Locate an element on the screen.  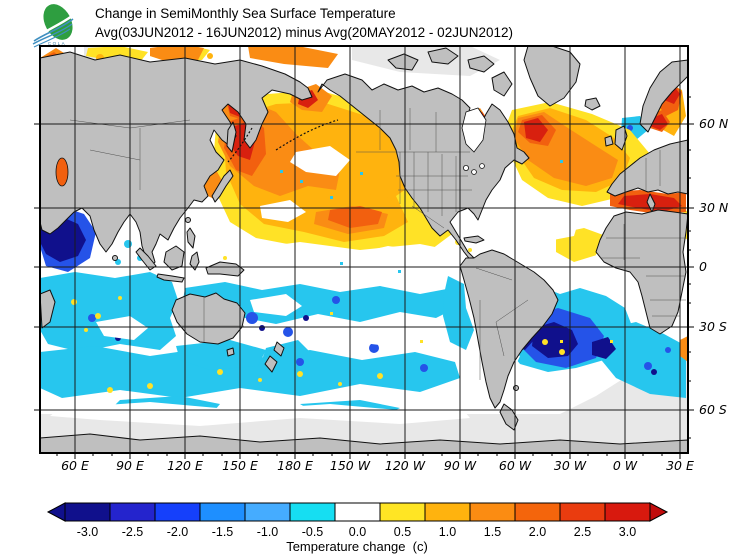
lon-label-60e: 60 E is located at coordinates (75, 465).